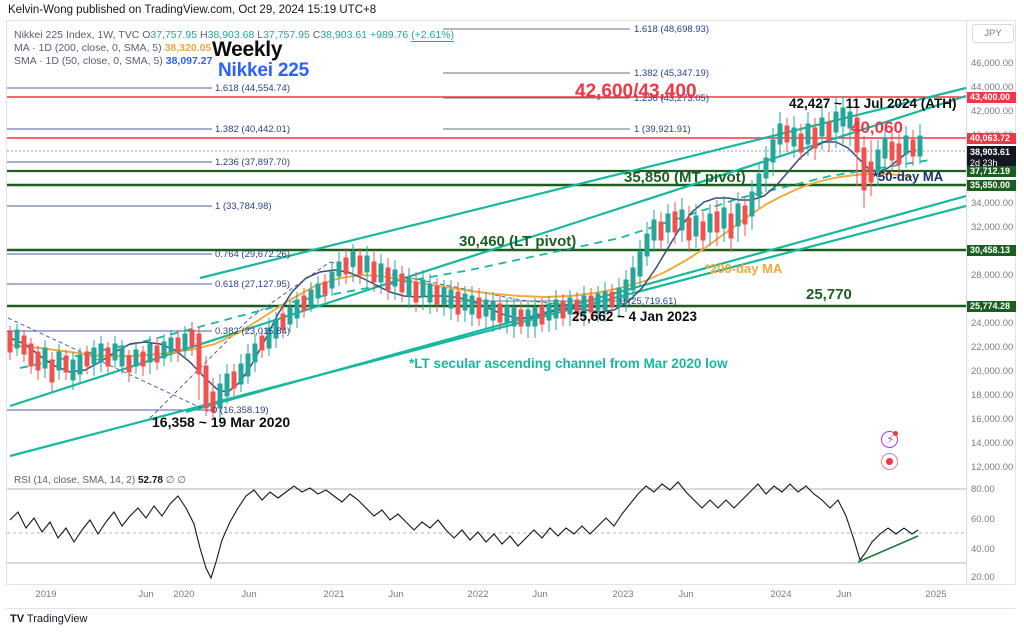 This screenshot has width=1024, height=635. Describe the element at coordinates (983, 577) in the screenshot. I see `rsi-tick: 20.00` at that location.